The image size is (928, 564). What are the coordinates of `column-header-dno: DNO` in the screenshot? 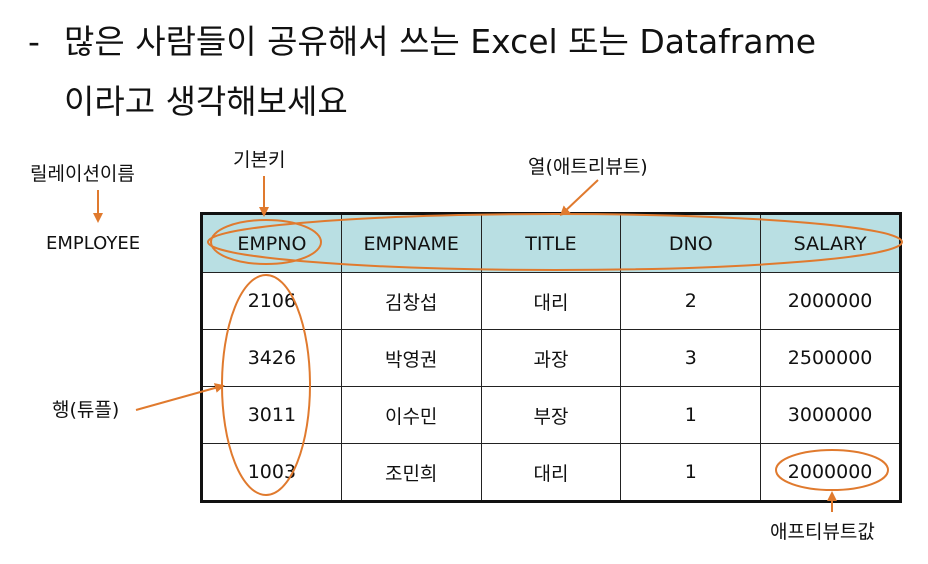 It's located at (691, 243).